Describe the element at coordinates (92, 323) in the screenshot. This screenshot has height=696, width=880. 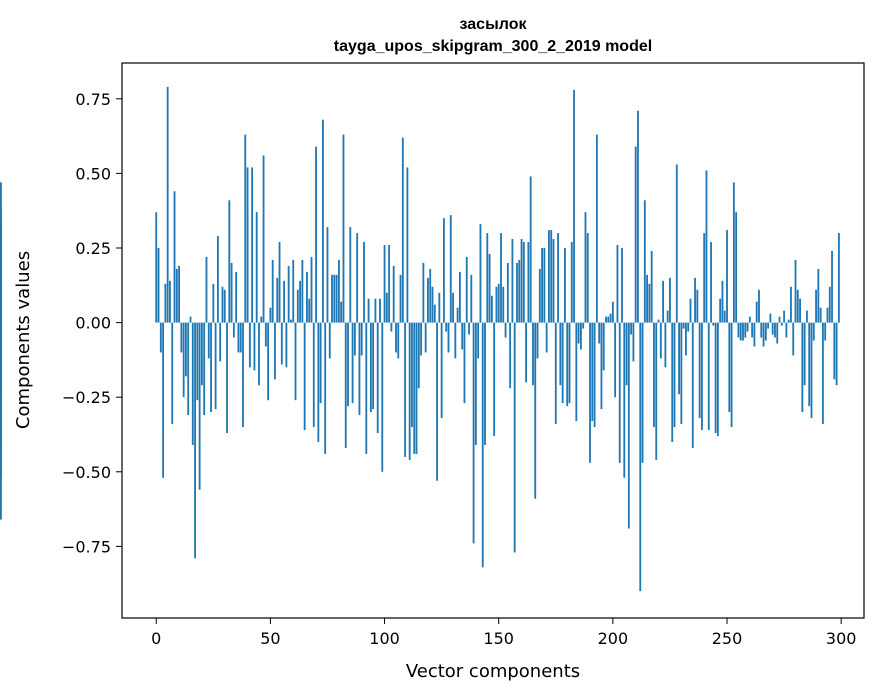
I see `y-axis-ticks: −0.75 −0.50 −0.25 0.00 0.25 0.50 0.75` at that location.